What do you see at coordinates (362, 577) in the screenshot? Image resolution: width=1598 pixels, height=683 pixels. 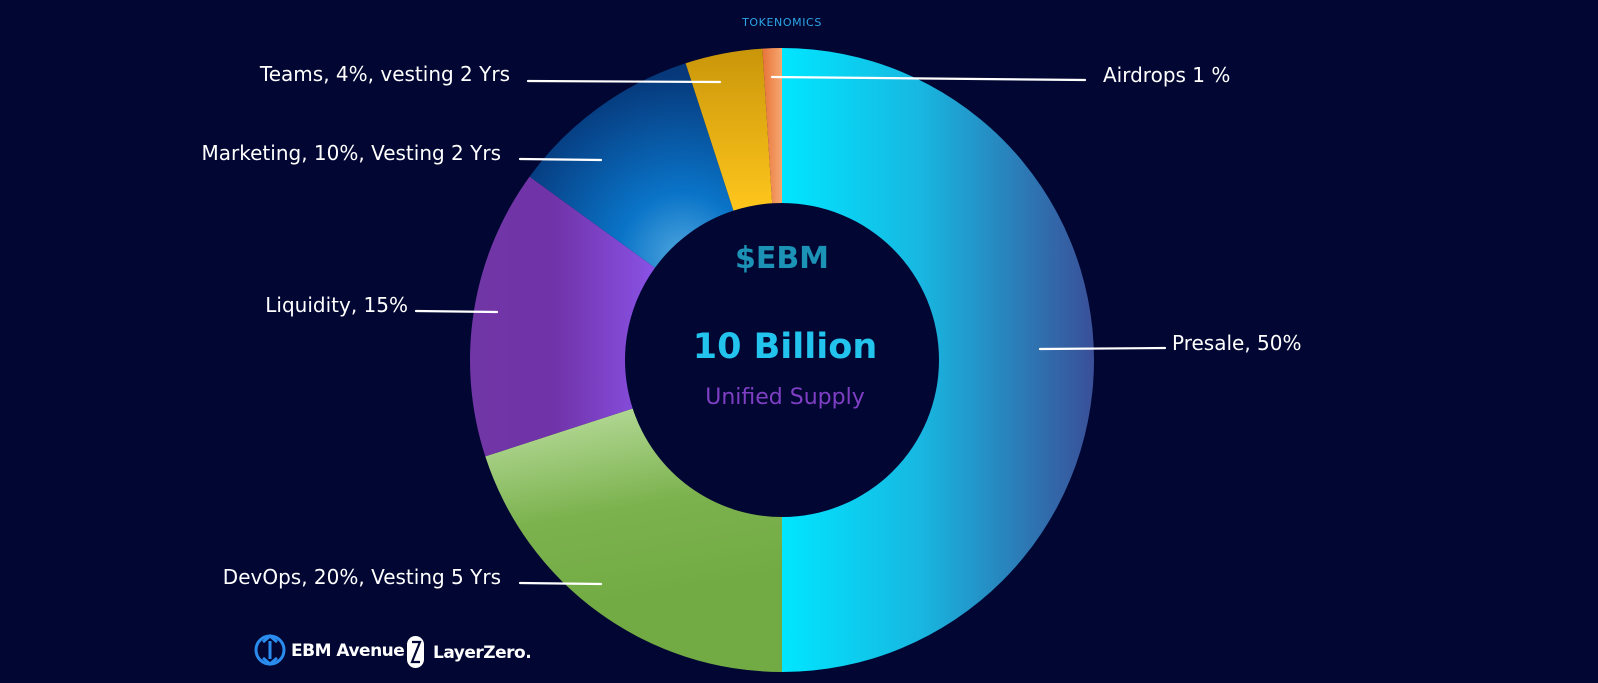 I see `label-devops: DevOps, 20%, Vesting 5 Yrs` at bounding box center [362, 577].